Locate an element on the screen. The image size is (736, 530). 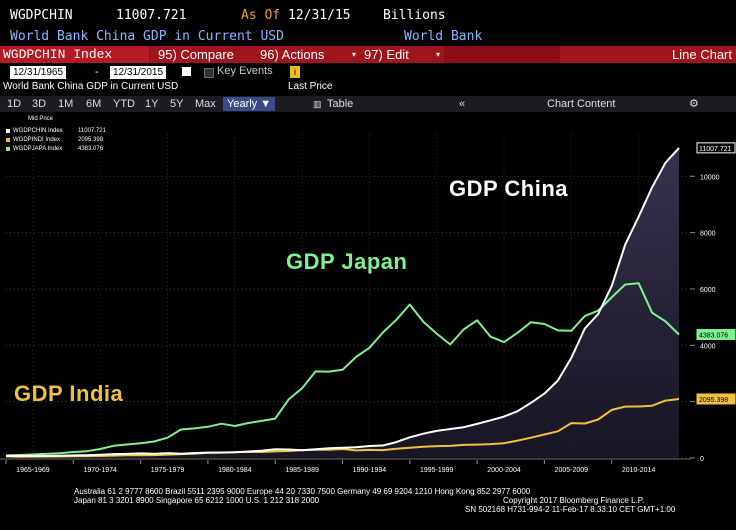
period-3d: 3D is located at coordinates (39, 104).